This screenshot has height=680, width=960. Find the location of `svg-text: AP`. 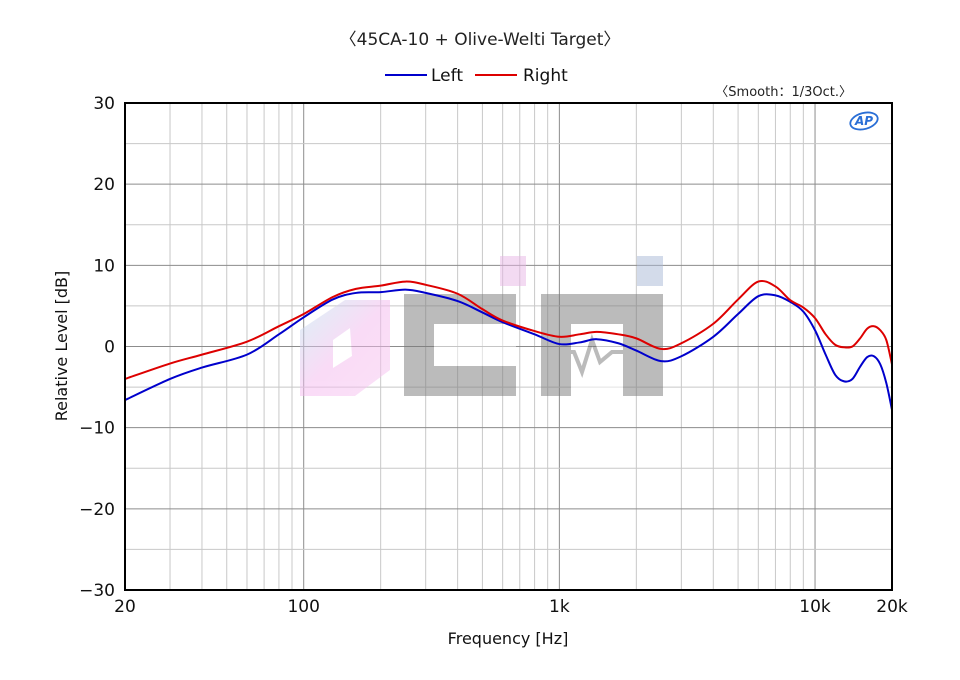

svg-text: AP is located at coordinates (863, 121).